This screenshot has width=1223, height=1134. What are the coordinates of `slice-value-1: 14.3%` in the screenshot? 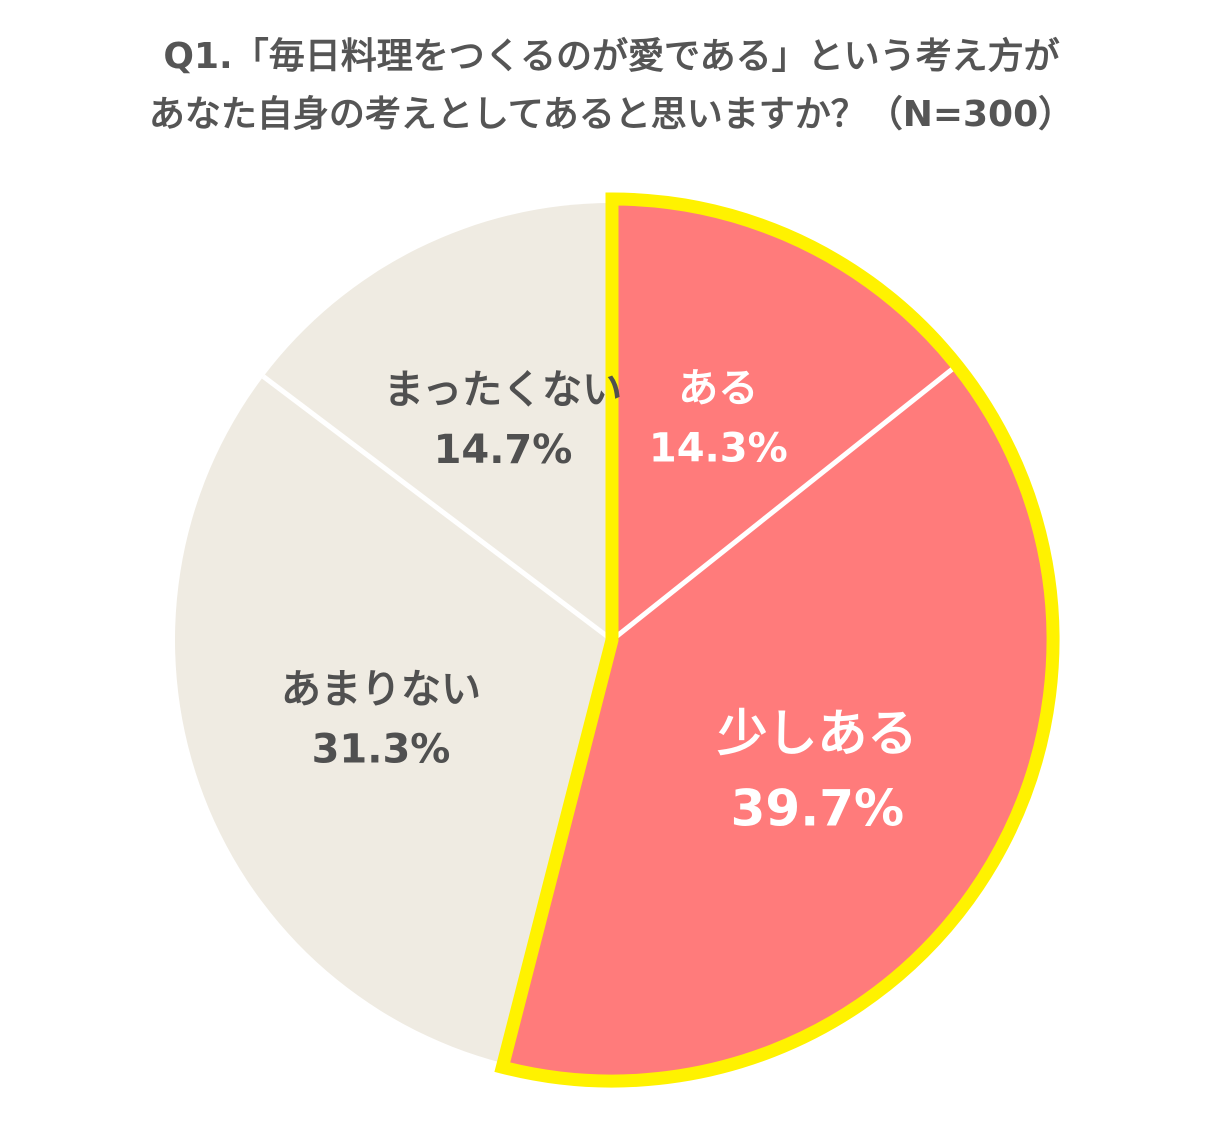 It's located at (718, 449).